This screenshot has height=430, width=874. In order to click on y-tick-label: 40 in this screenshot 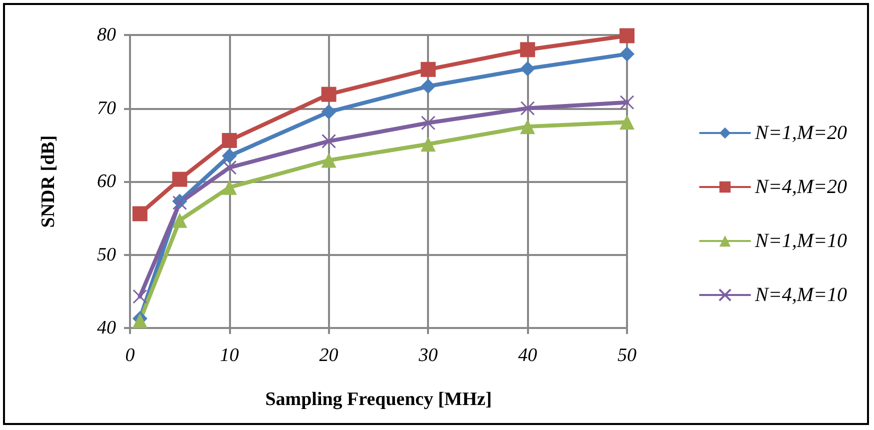, I will do `click(106, 328)`.